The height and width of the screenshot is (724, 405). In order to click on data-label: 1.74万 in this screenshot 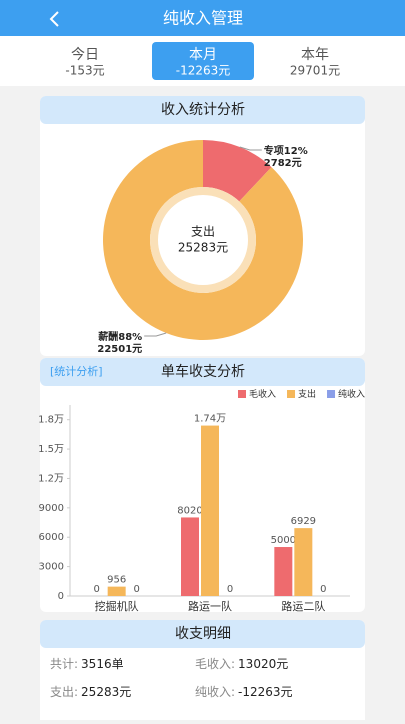, I will do `click(210, 419)`.